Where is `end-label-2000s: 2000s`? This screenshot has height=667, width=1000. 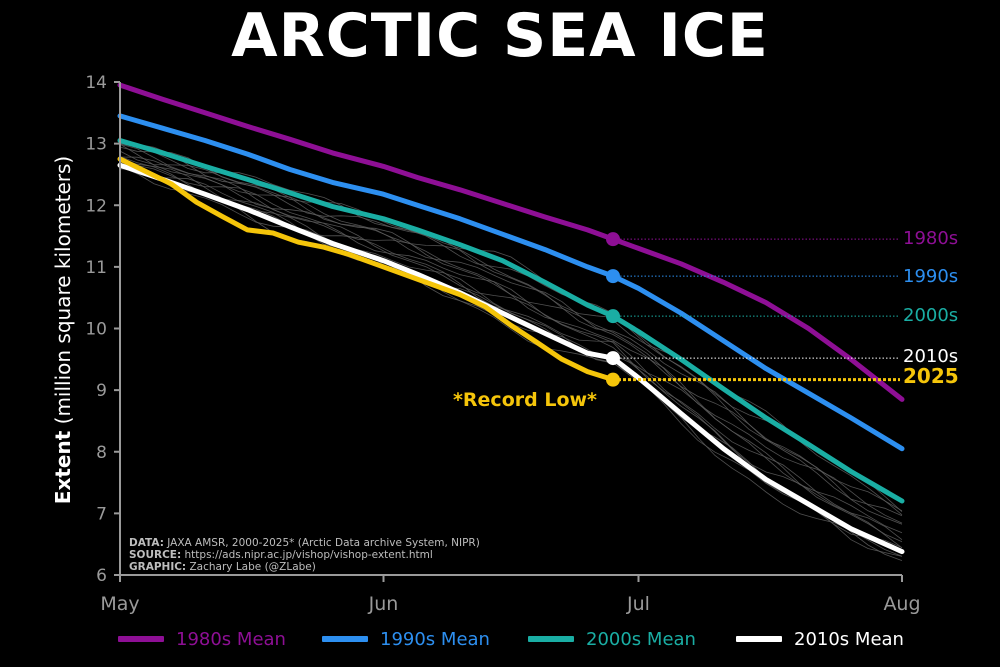
end-label-2000s: 2000s is located at coordinates (930, 315).